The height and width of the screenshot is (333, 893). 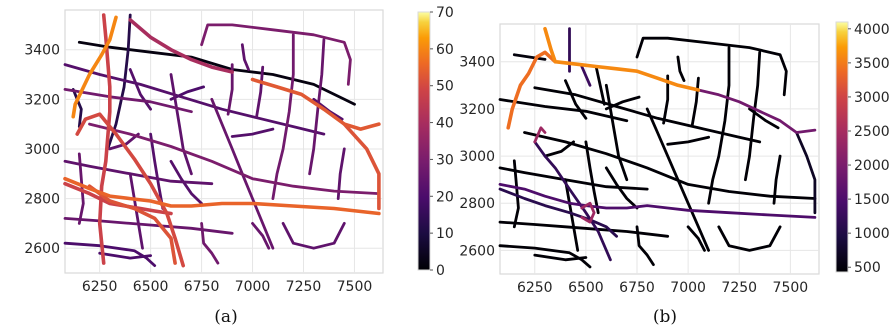 What do you see at coordinates (227, 287) in the screenshot?
I see `x-ticks-a: 6250 6500 6750 7000 7250 7500` at bounding box center [227, 287].